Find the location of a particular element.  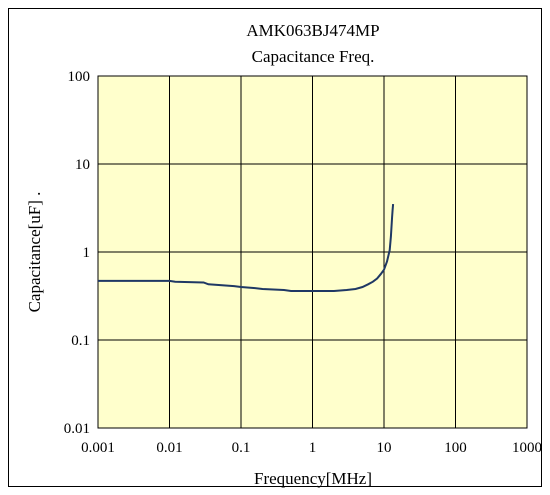

x-tick-label: 1000 is located at coordinates (527, 448).